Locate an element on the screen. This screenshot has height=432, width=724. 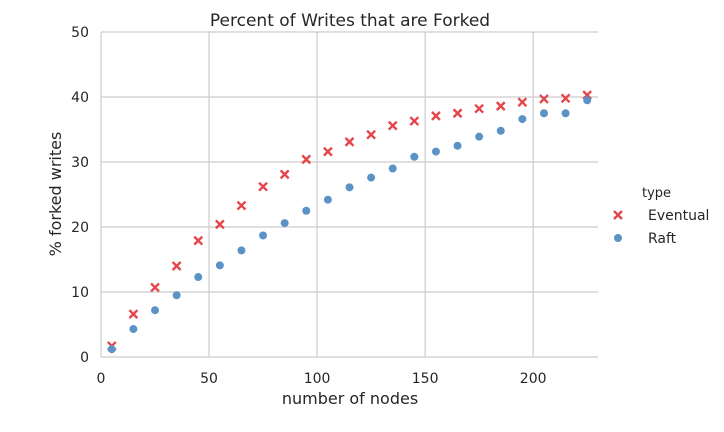
y-tick-label: 50 is located at coordinates (80, 33).